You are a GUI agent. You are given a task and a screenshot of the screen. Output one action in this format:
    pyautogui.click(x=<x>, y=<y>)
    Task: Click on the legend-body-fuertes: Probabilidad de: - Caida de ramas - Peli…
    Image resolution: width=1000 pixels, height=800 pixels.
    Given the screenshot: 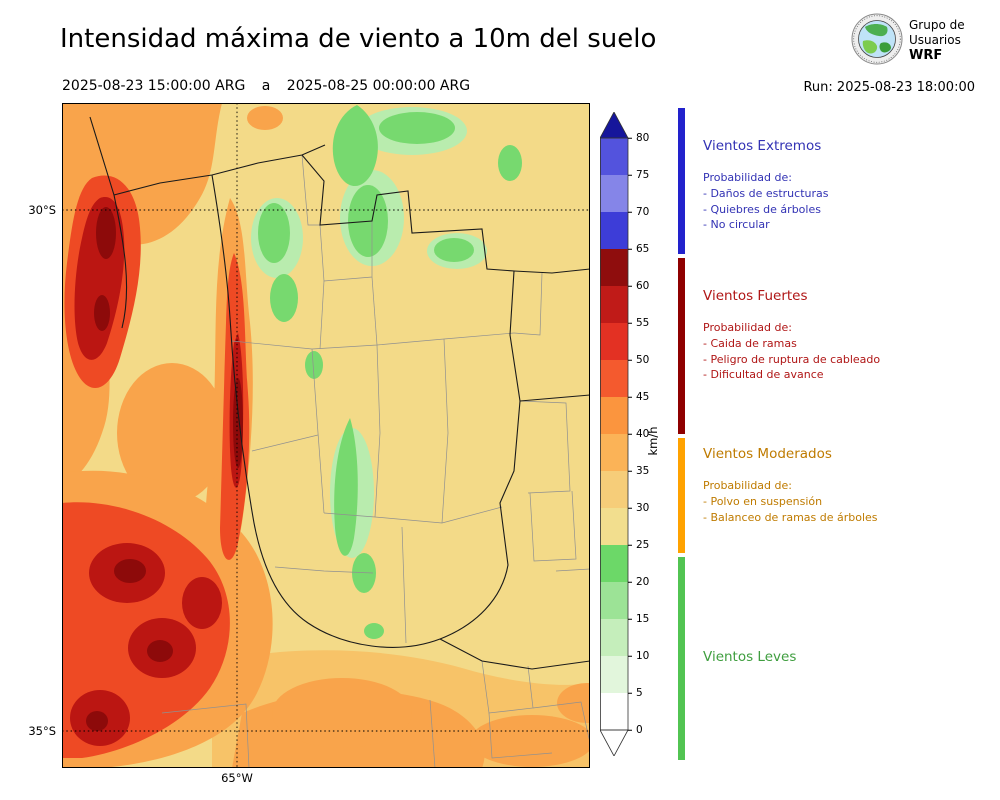 What is the action you would take?
    pyautogui.click(x=848, y=351)
    